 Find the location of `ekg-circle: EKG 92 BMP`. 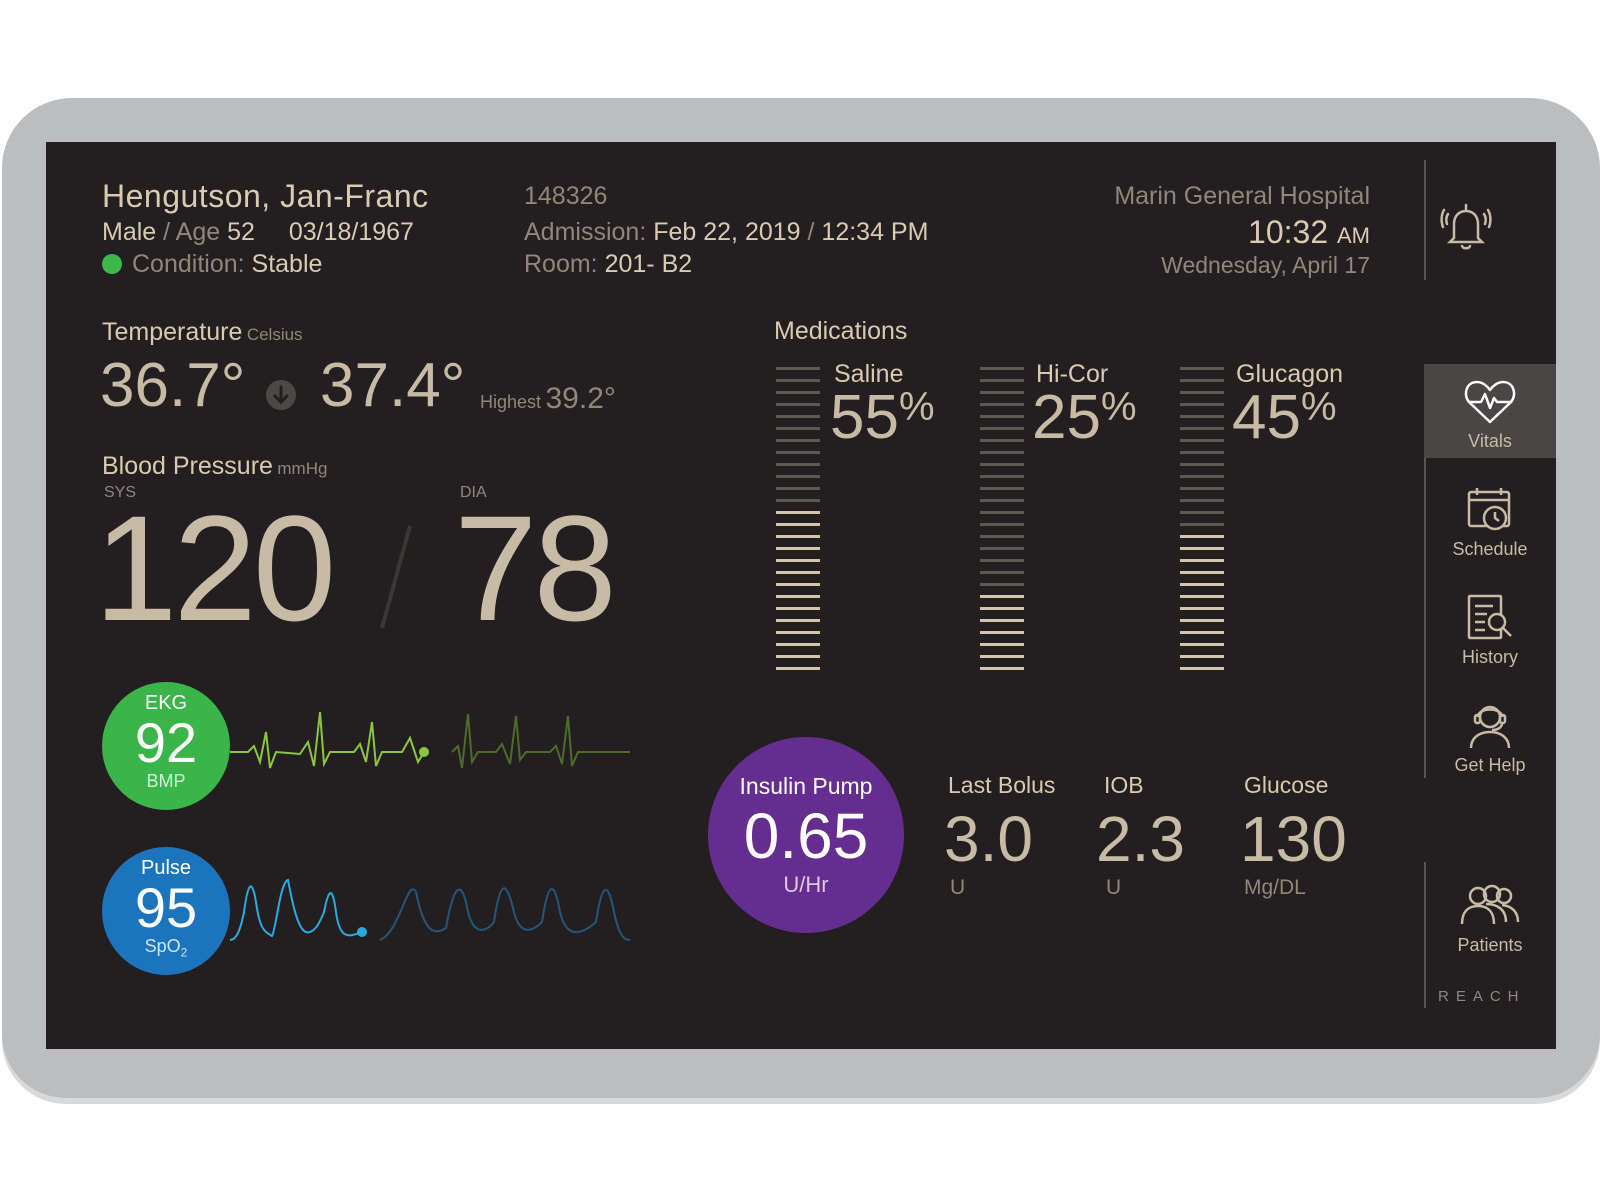

ekg-circle: EKG 92 BMP is located at coordinates (166, 746).